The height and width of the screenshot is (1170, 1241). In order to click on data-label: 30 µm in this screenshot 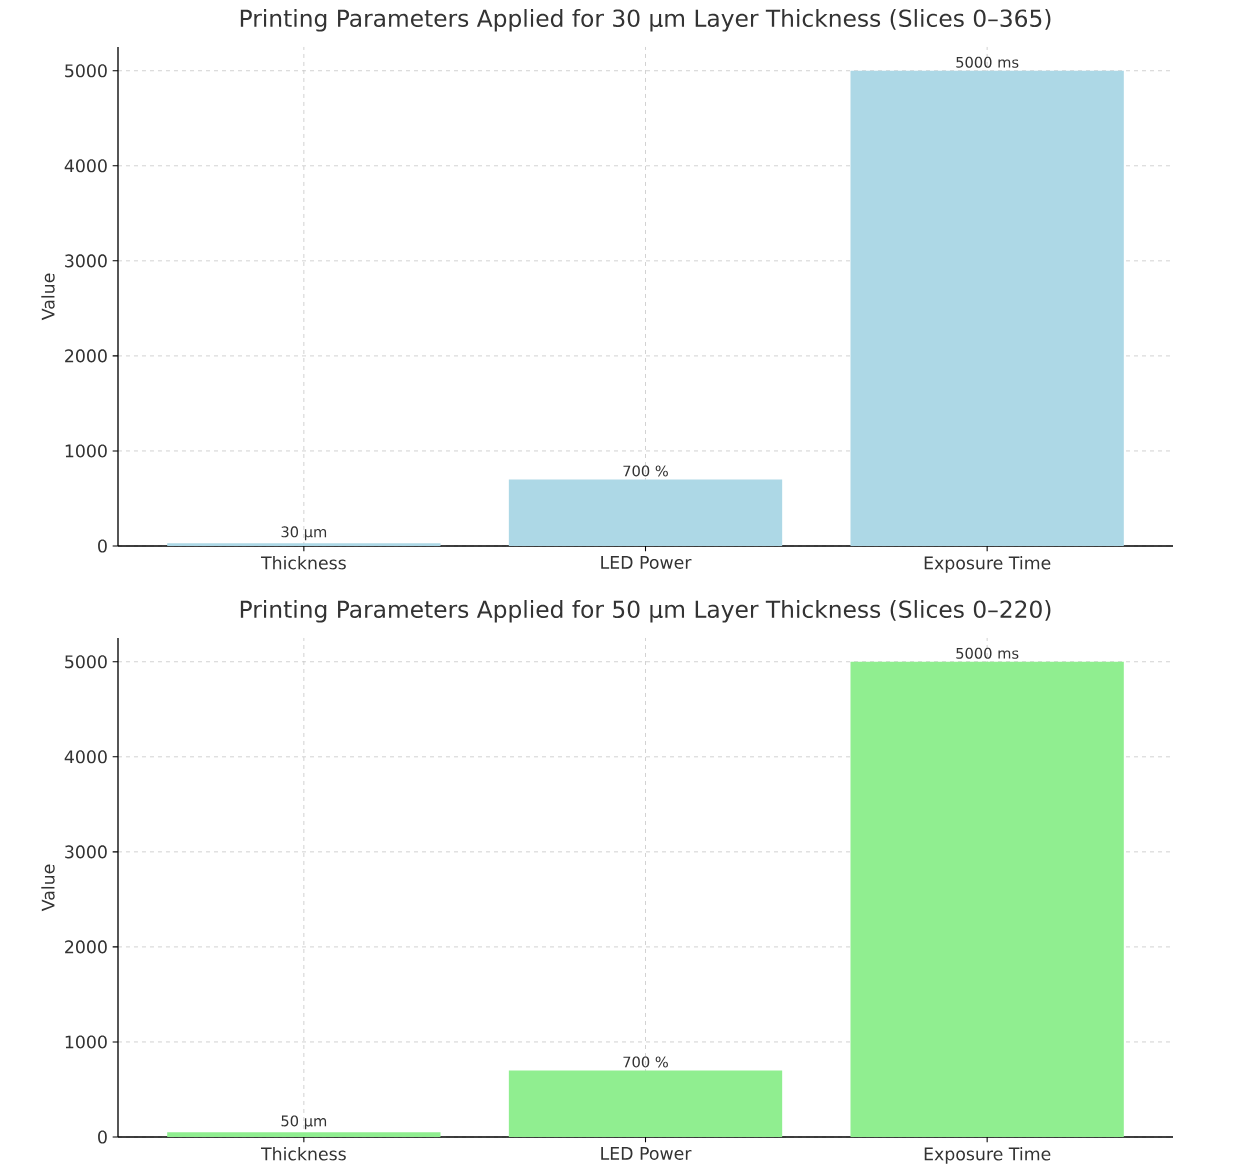, I will do `click(304, 533)`.